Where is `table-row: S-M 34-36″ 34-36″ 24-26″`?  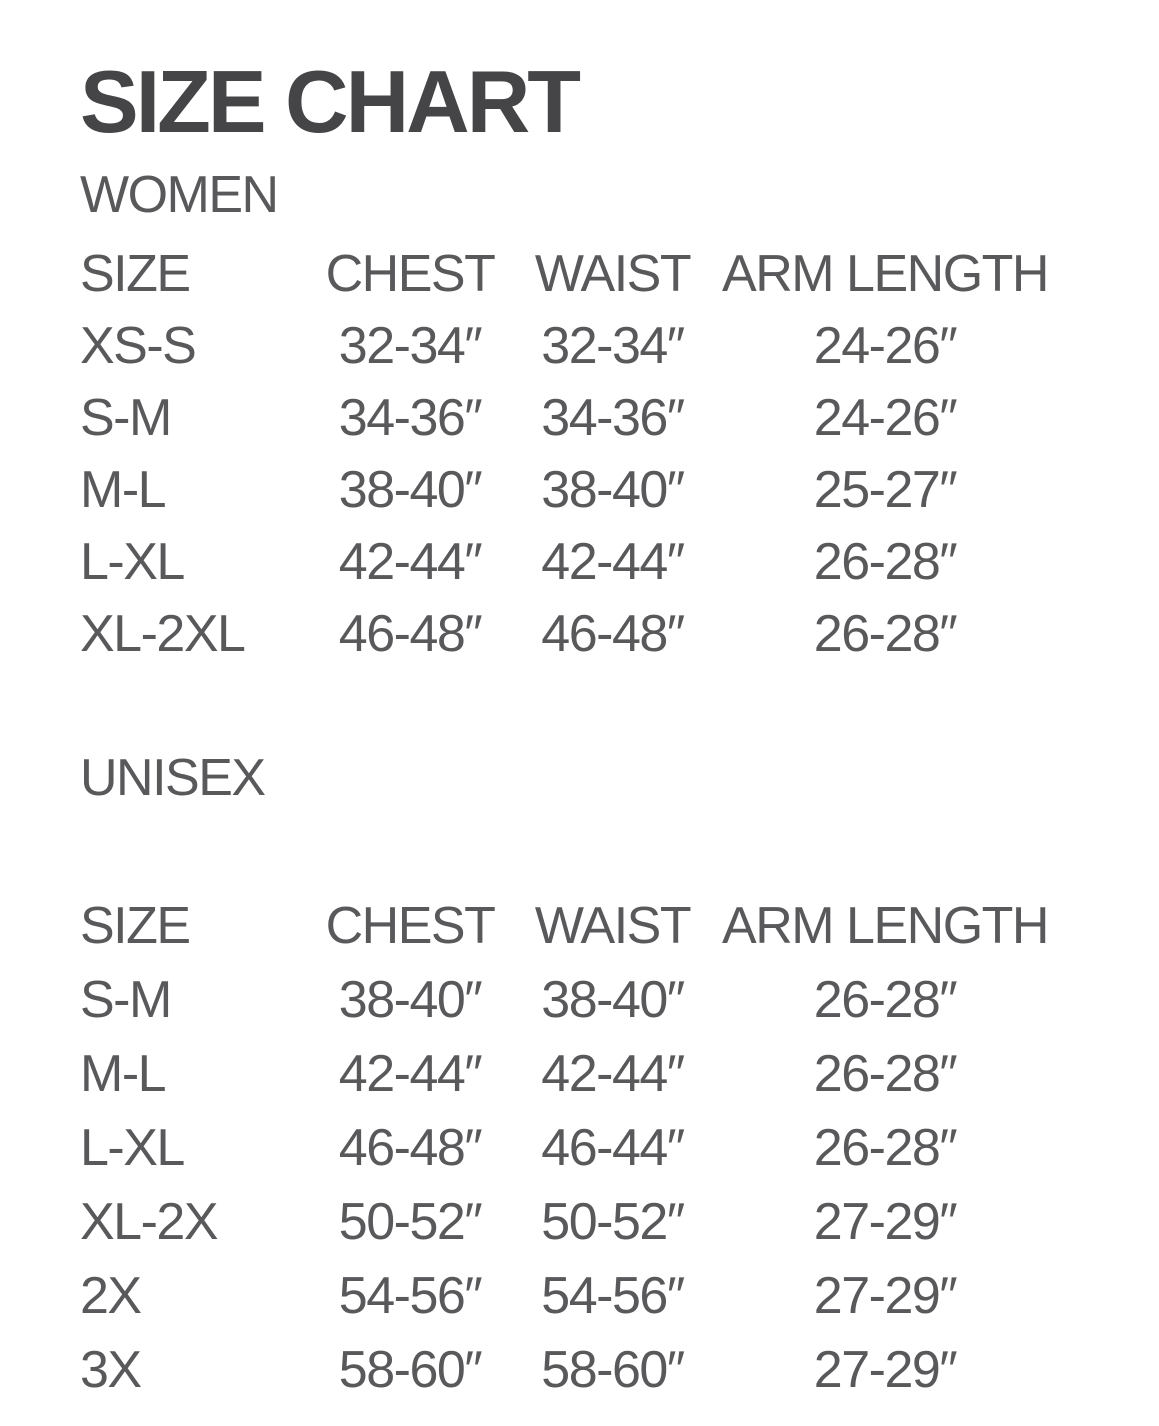 table-row: S-M 34-36″ 34-36″ 24-26″ is located at coordinates (565, 418).